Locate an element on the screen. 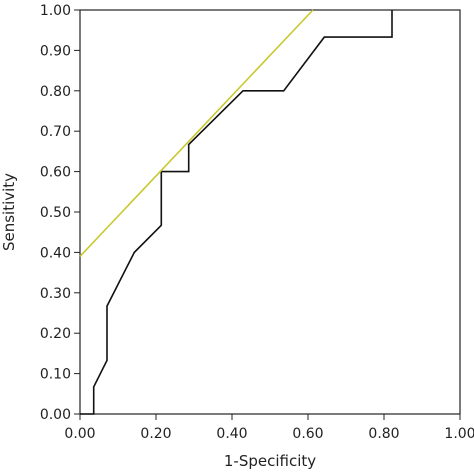 This screenshot has width=474, height=474. x-tick-label: 0.80 is located at coordinates (383, 434).